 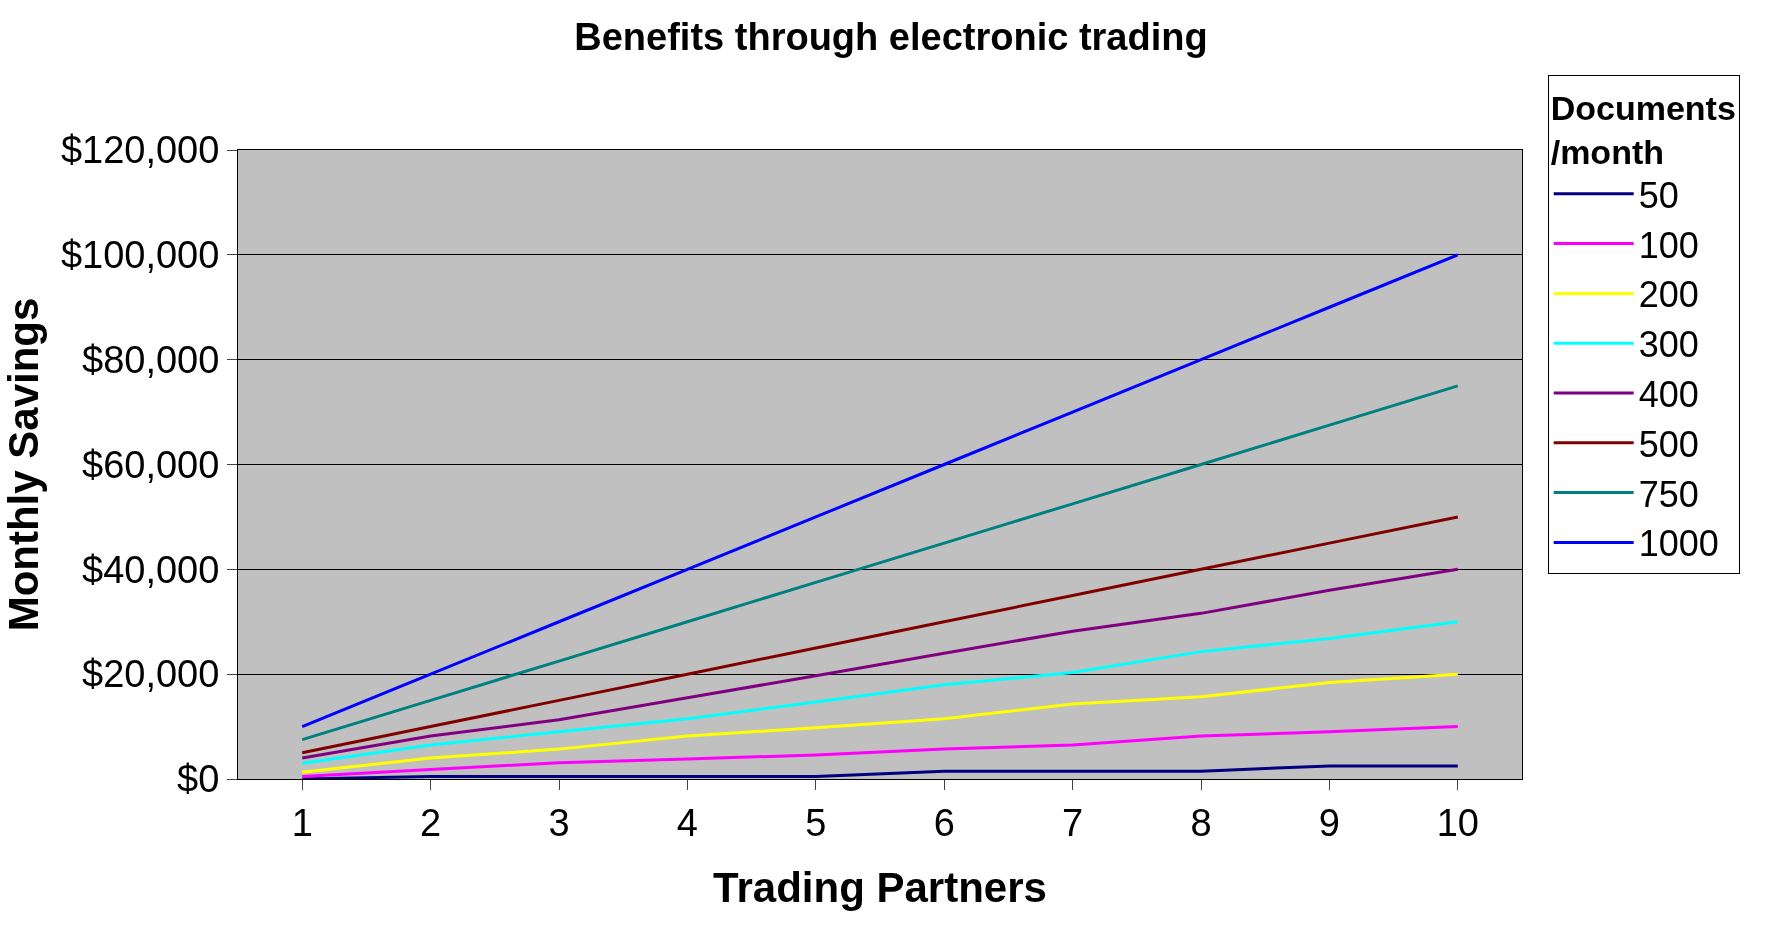 What do you see at coordinates (1329, 822) in the screenshot?
I see `x-tick-label: 9` at bounding box center [1329, 822].